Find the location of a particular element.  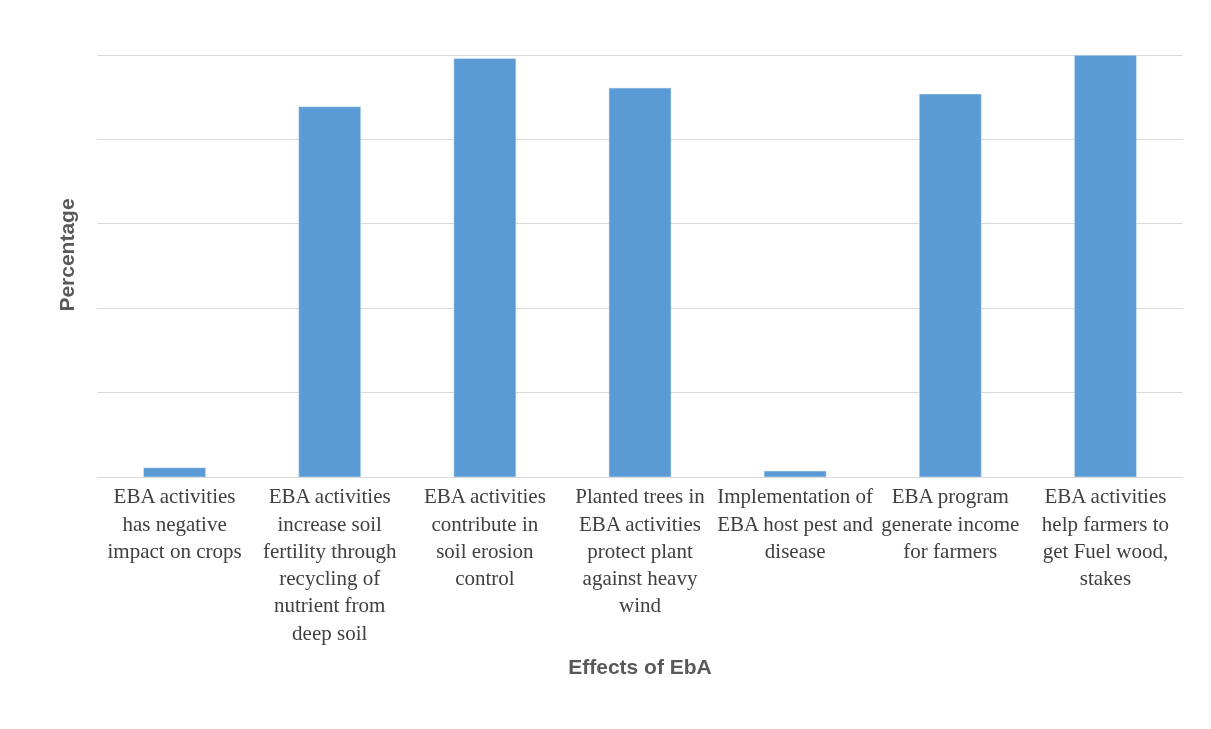

x-tick-label: EBA program generate income for farmers is located at coordinates (950, 523).